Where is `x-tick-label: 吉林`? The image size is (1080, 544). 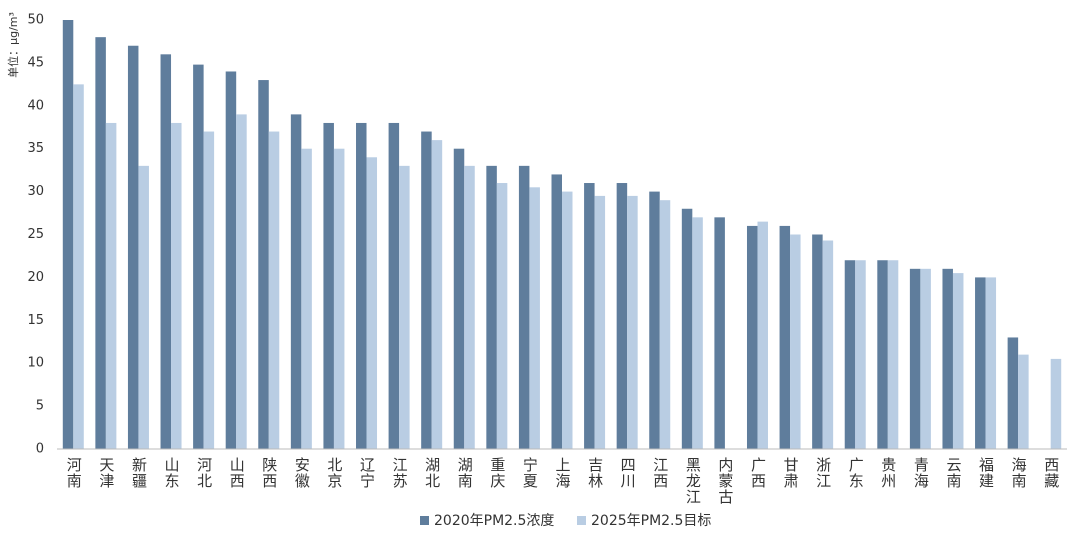
x-tick-label: 吉林 is located at coordinates (595, 473).